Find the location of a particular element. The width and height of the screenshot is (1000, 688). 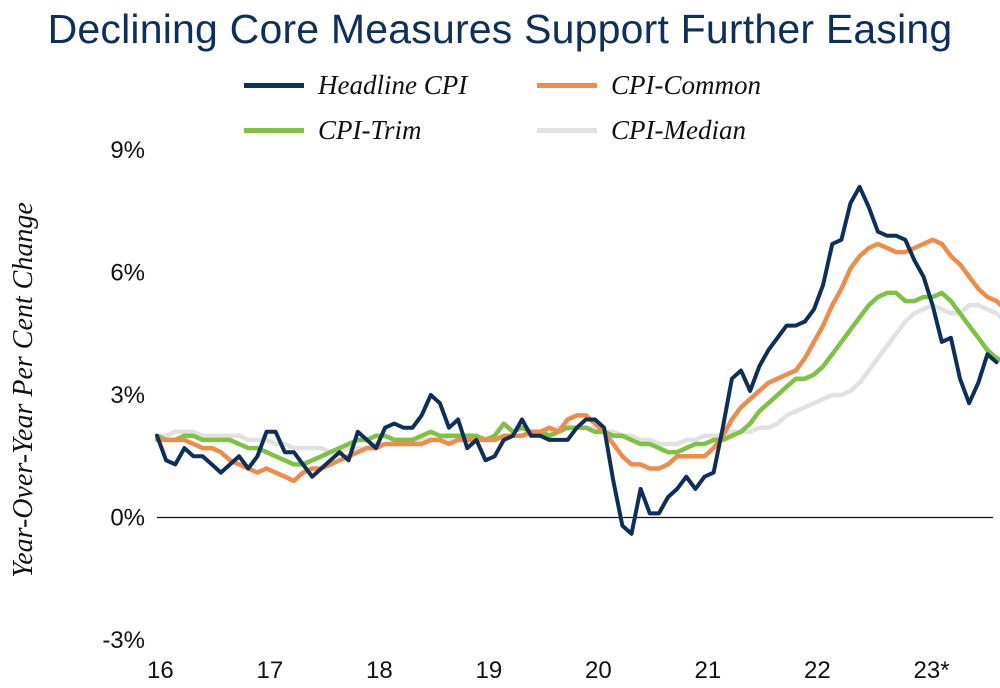

legend-label-cpi-median: CPI-Median is located at coordinates (678, 130).